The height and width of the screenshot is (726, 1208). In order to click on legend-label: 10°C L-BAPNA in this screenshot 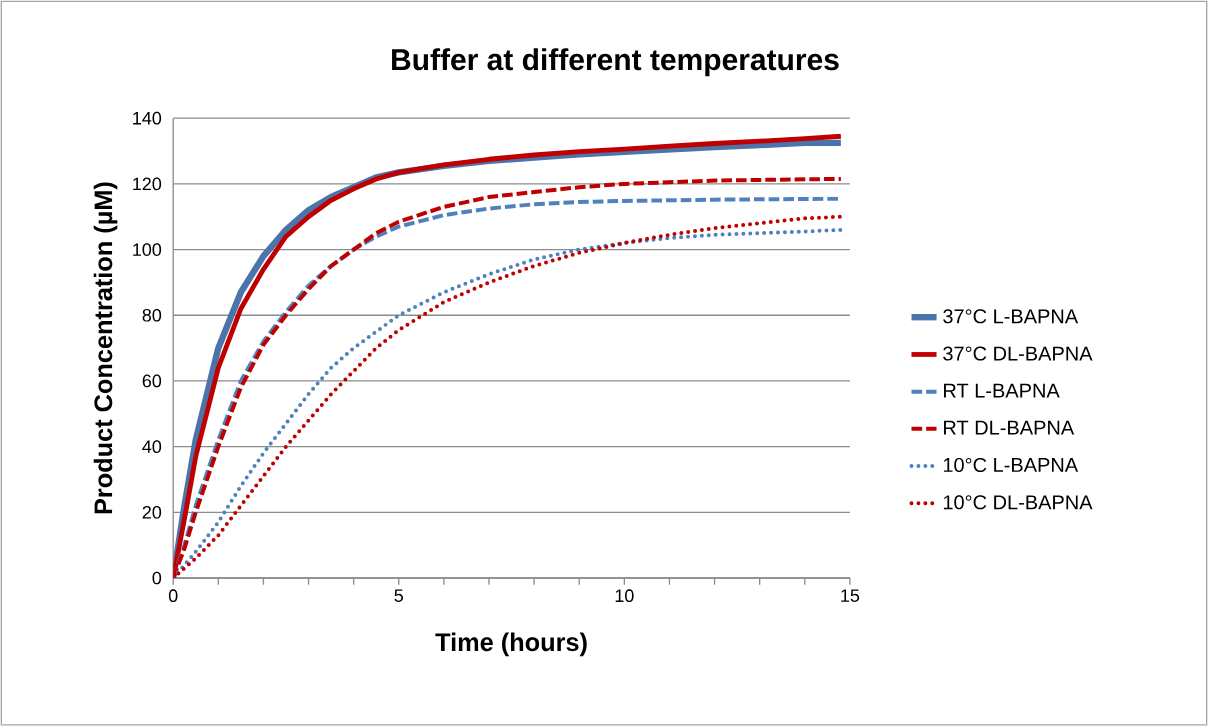, I will do `click(1011, 464)`.